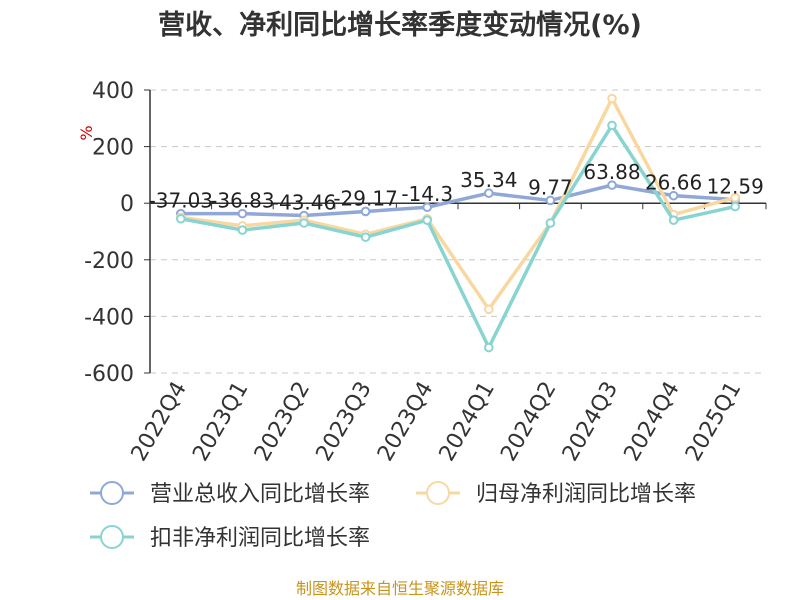 The height and width of the screenshot is (600, 800). I want to click on x-tick-label: 2023Q3, so click(343, 422).